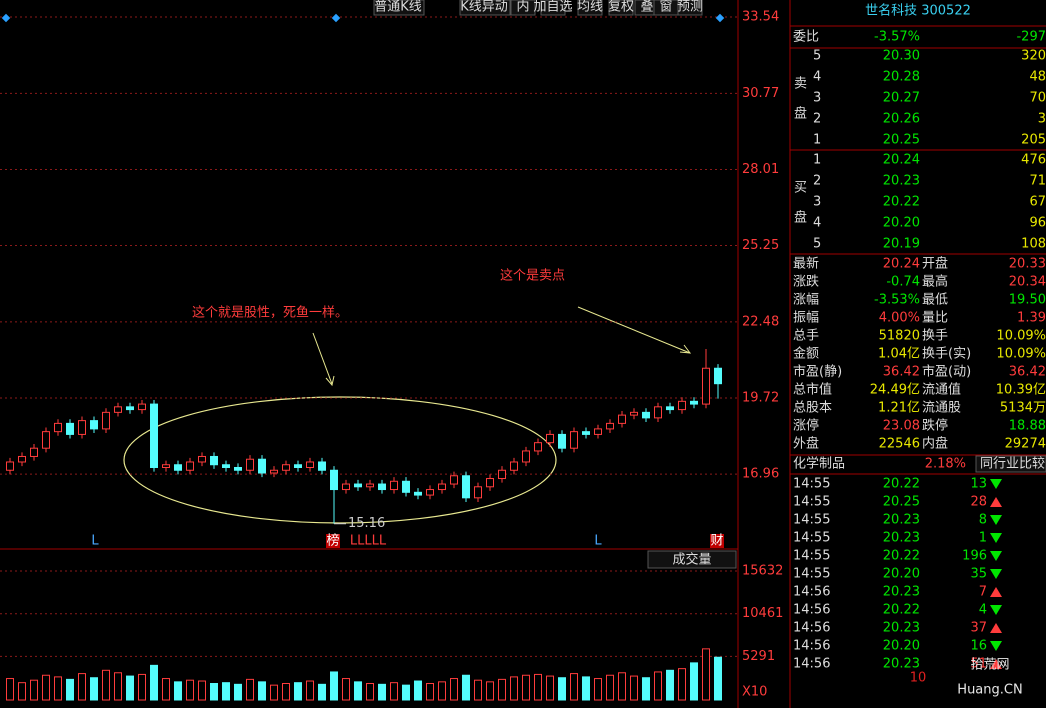  Describe the element at coordinates (1031, 318) in the screenshot. I see `value: 1.39` at that location.